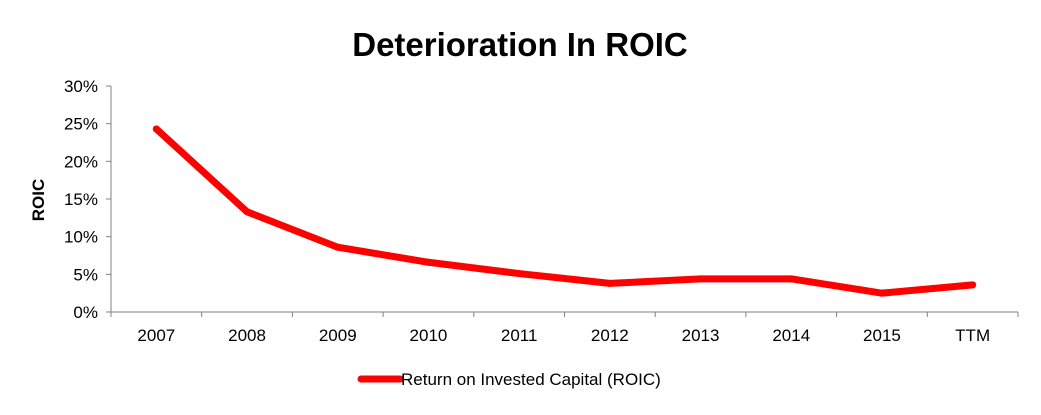  What do you see at coordinates (520, 44) in the screenshot?
I see `chart-title: Deterioration In ROIC` at bounding box center [520, 44].